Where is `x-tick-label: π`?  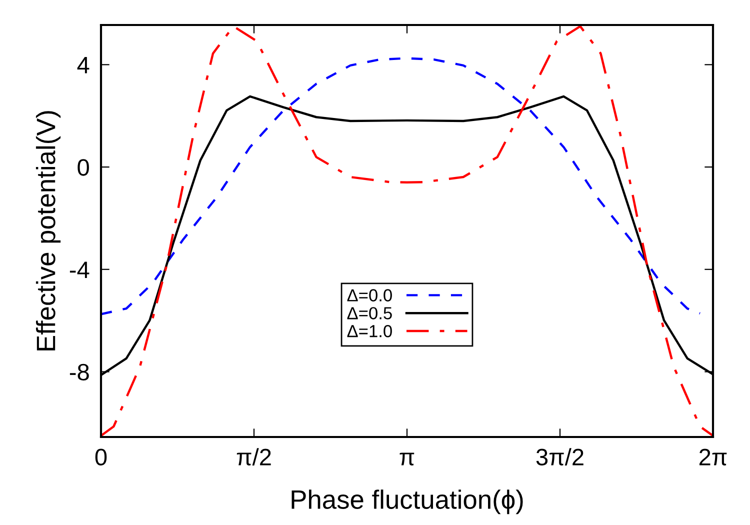
x-tick-label: π is located at coordinates (407, 459).